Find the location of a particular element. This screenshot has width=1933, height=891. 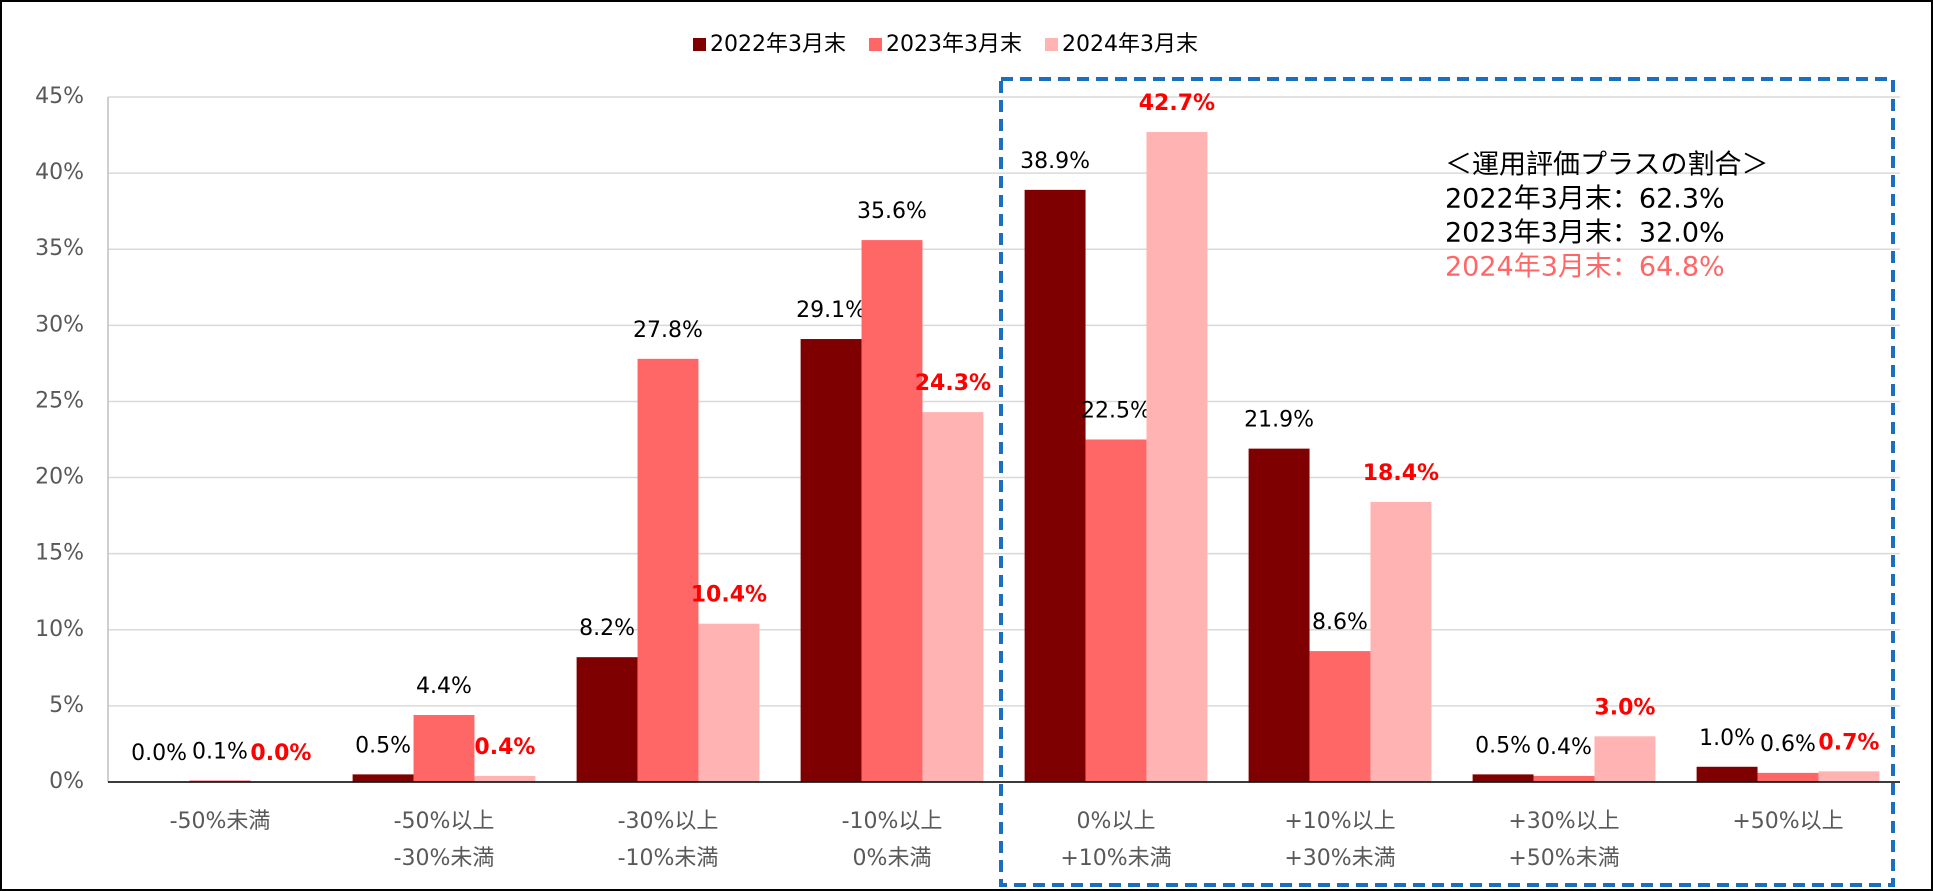

y-tick-label: 35% is located at coordinates (59, 248).